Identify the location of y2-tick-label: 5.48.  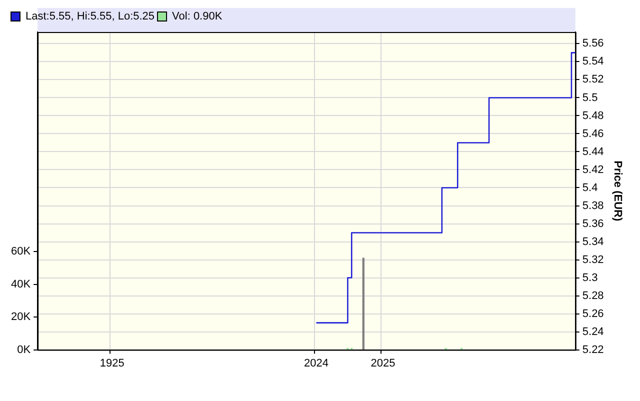
(593, 116).